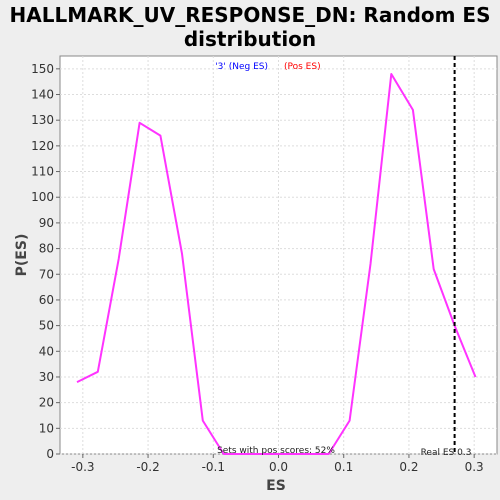 The image size is (500, 500). I want to click on y-tick-label: 60, so click(46, 300).